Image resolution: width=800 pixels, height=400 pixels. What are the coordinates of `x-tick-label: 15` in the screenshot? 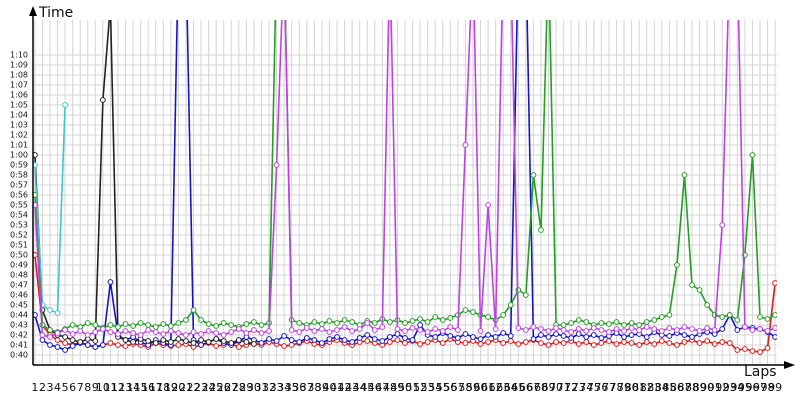 It's located at (141, 387).